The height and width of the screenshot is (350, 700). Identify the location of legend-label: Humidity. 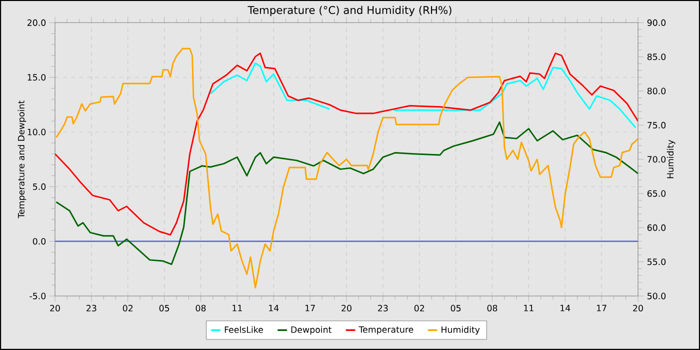
(461, 330).